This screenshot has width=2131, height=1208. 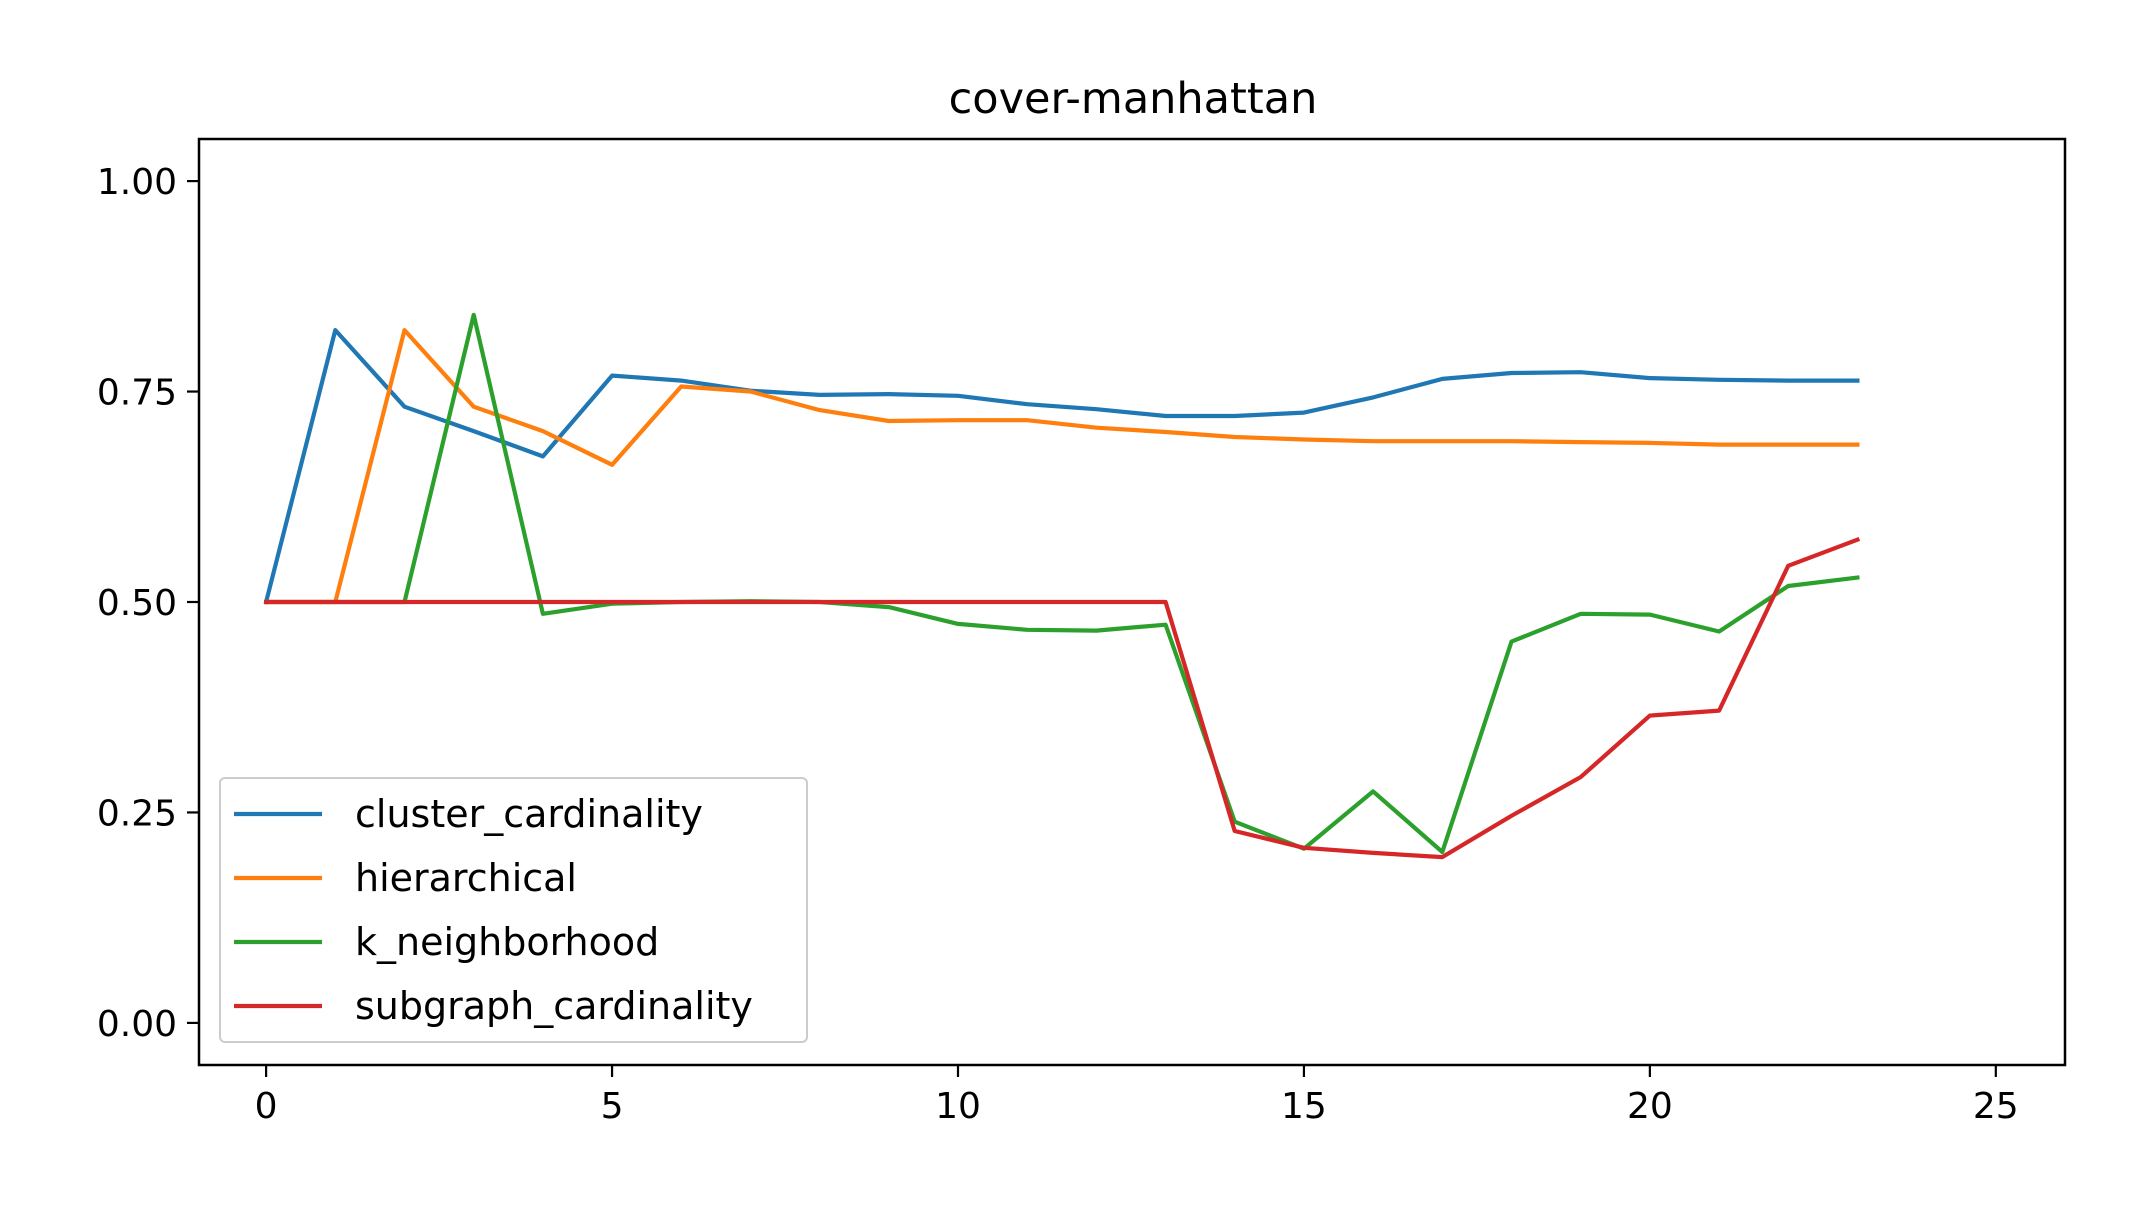 What do you see at coordinates (958, 1106) in the screenshot?
I see `x-tick-label: 10` at bounding box center [958, 1106].